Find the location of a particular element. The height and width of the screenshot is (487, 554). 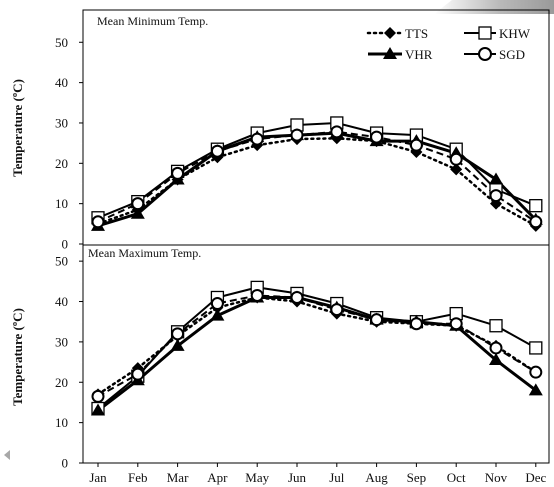

marker-sgd-bottom-jan is located at coordinates (98, 396).